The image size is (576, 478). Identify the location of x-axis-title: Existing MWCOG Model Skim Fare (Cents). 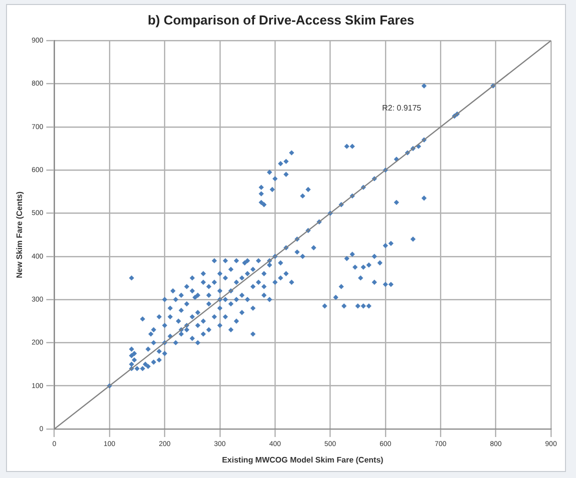
(303, 459).